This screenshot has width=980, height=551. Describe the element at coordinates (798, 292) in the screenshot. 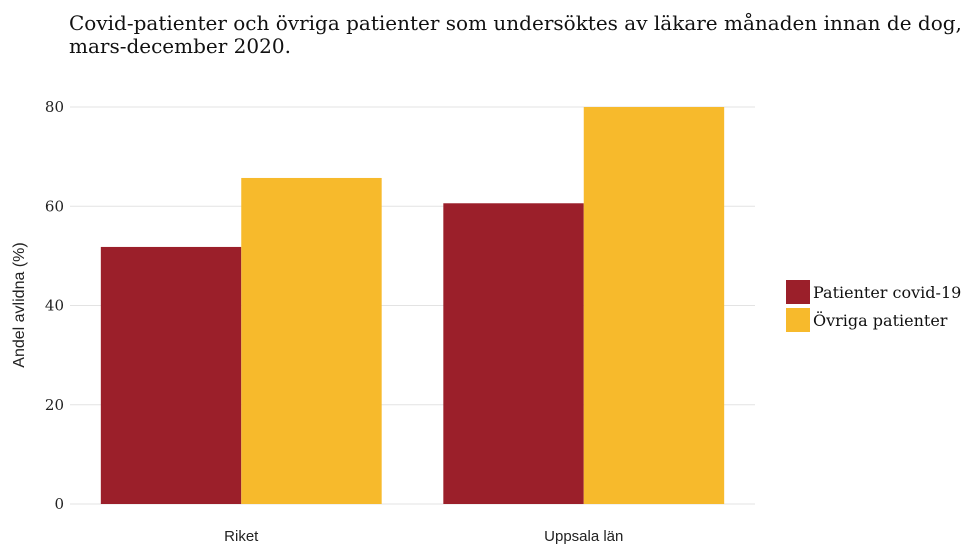

I see `legend-swatch-covid` at that location.